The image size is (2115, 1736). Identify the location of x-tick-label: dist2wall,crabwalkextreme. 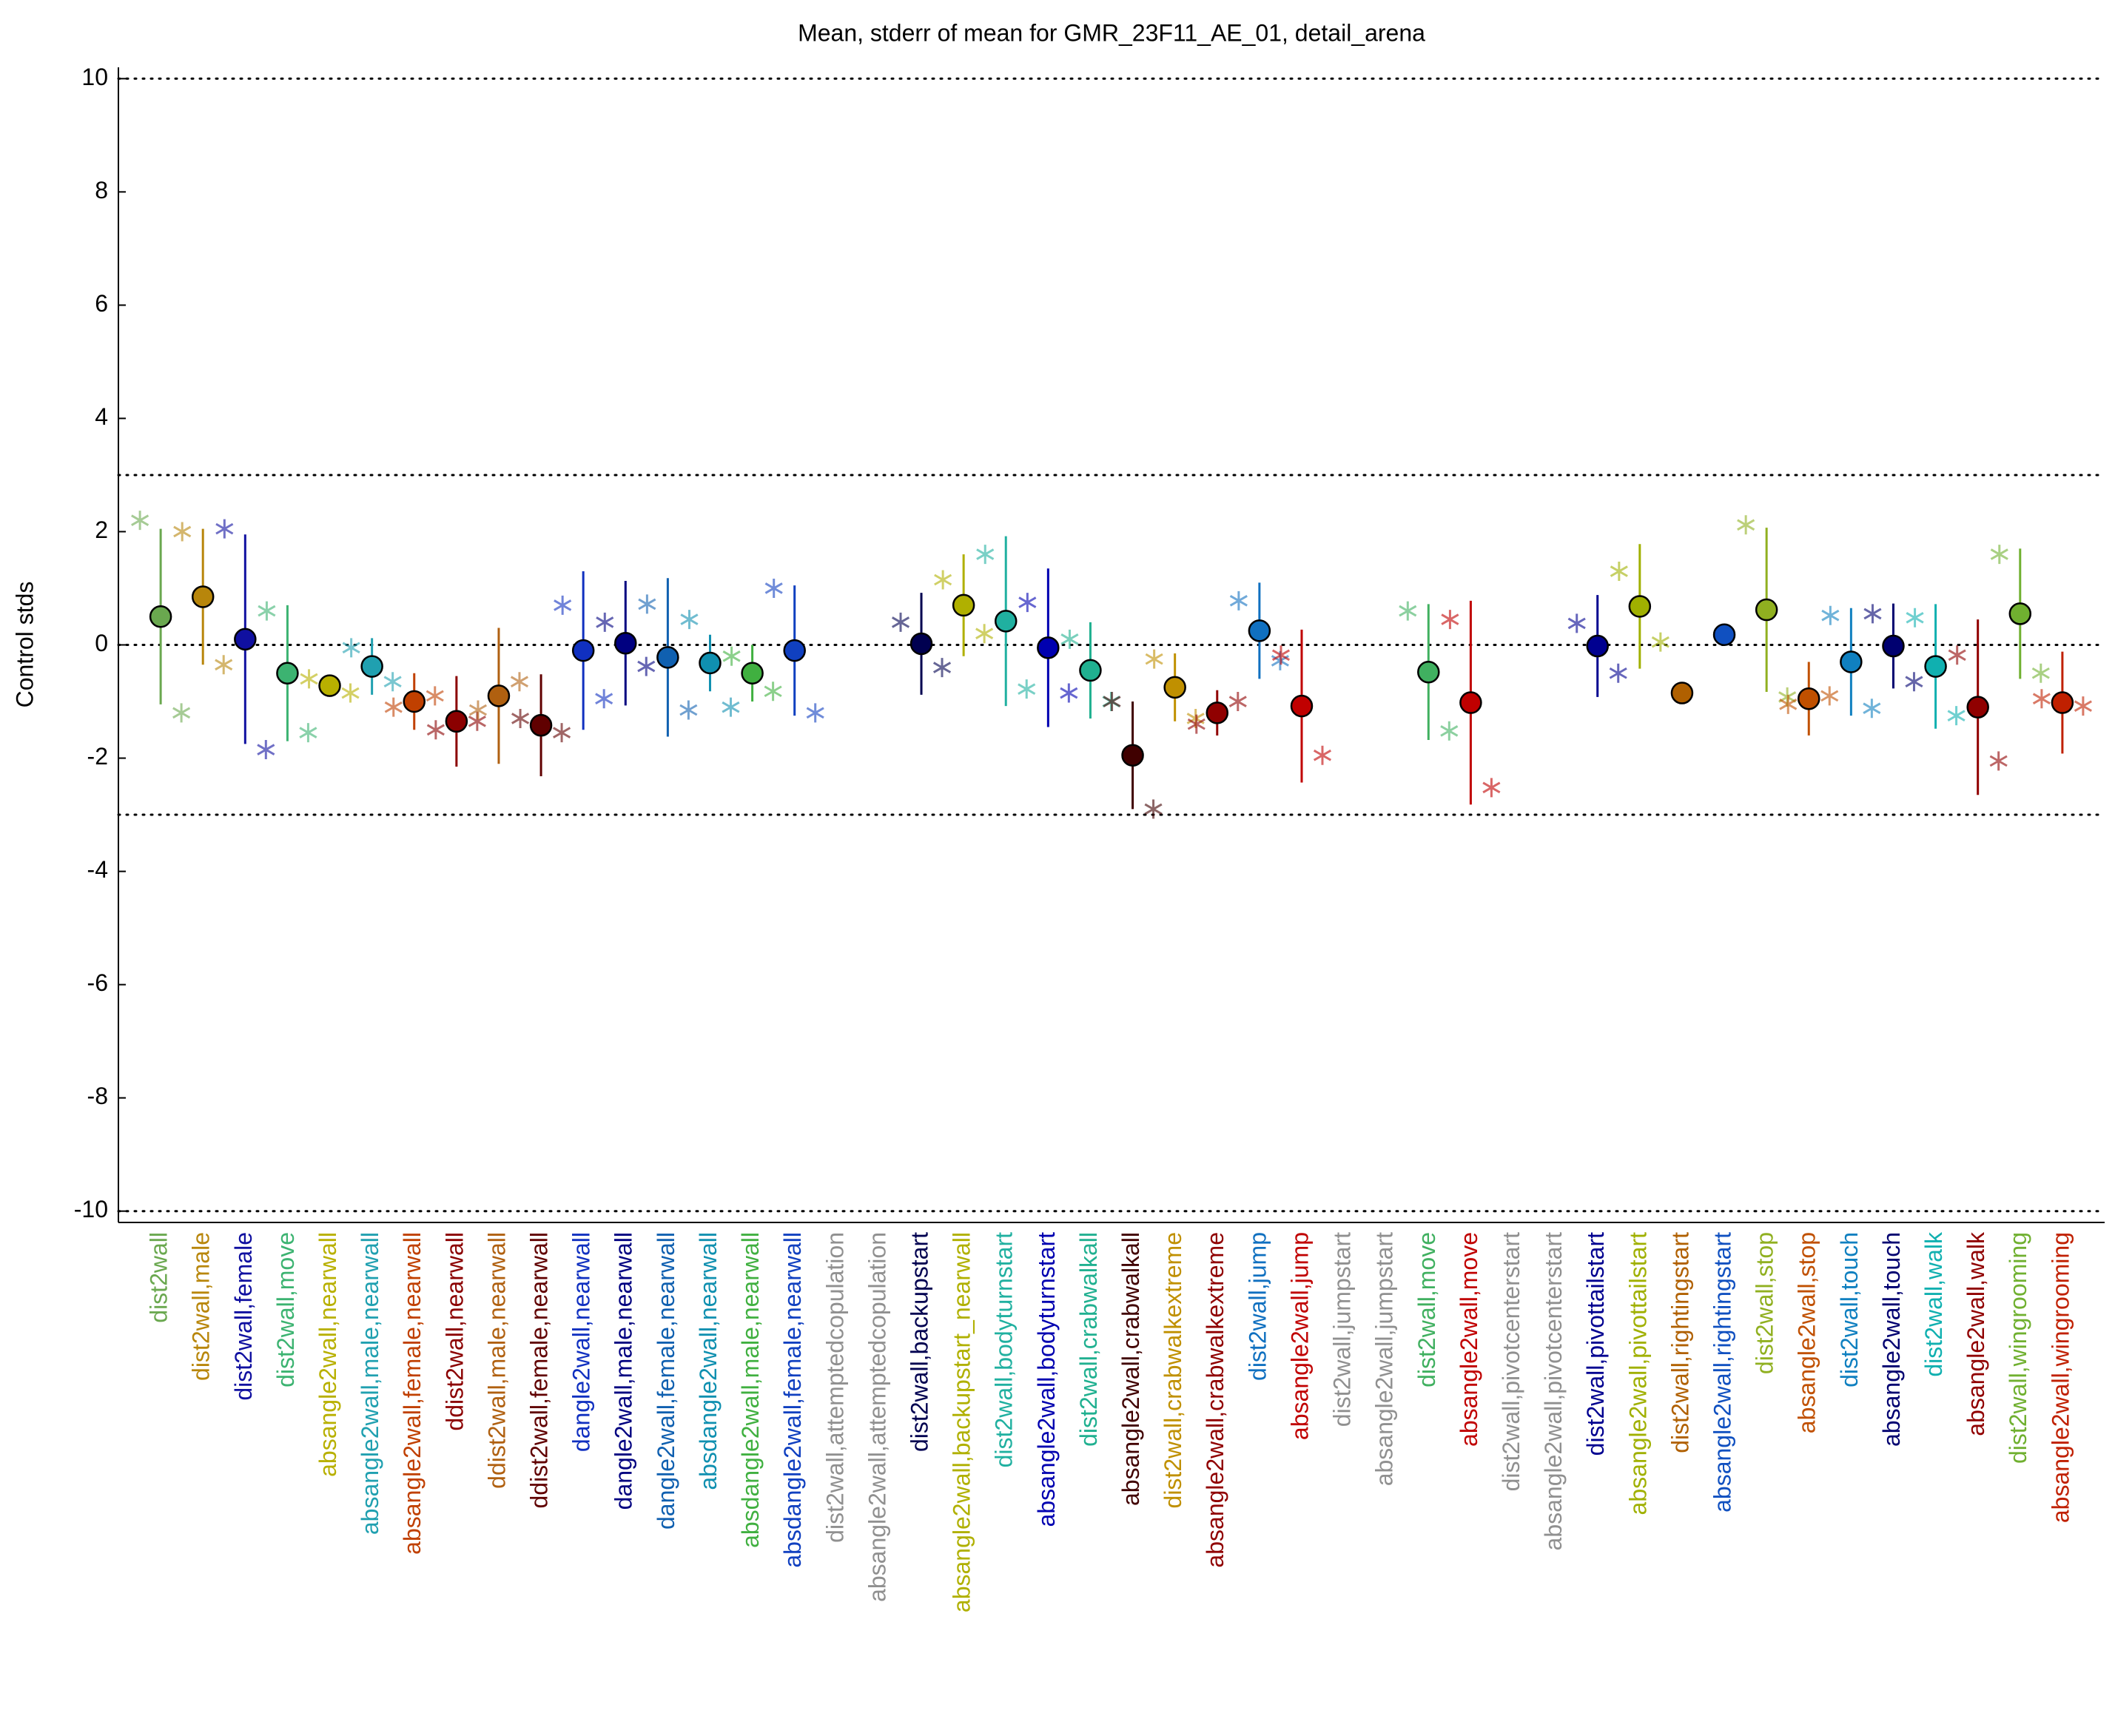
(1173, 1370).